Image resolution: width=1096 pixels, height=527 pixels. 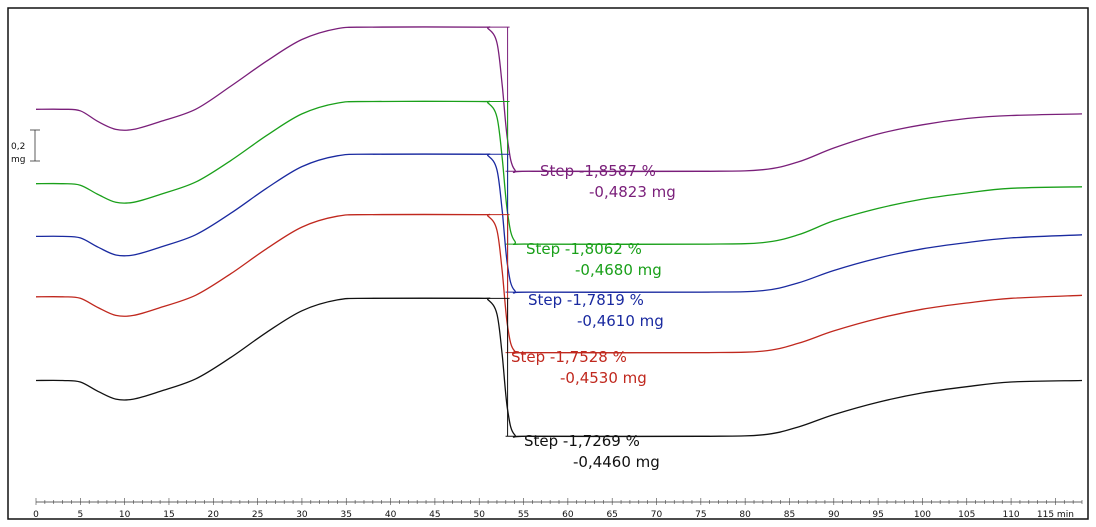 I want to click on x-tick-label: 70, so click(x=657, y=515).